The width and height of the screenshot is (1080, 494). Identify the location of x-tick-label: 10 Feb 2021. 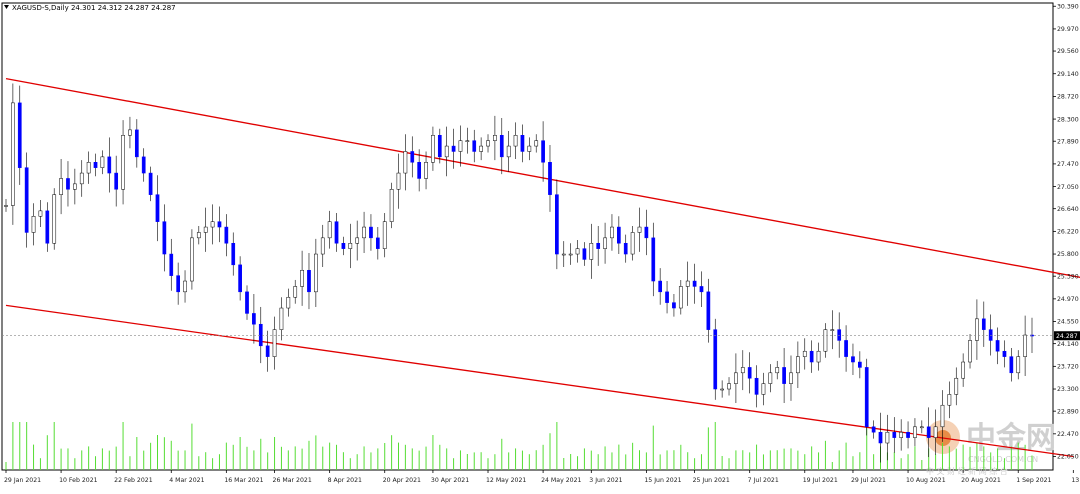
(78, 480).